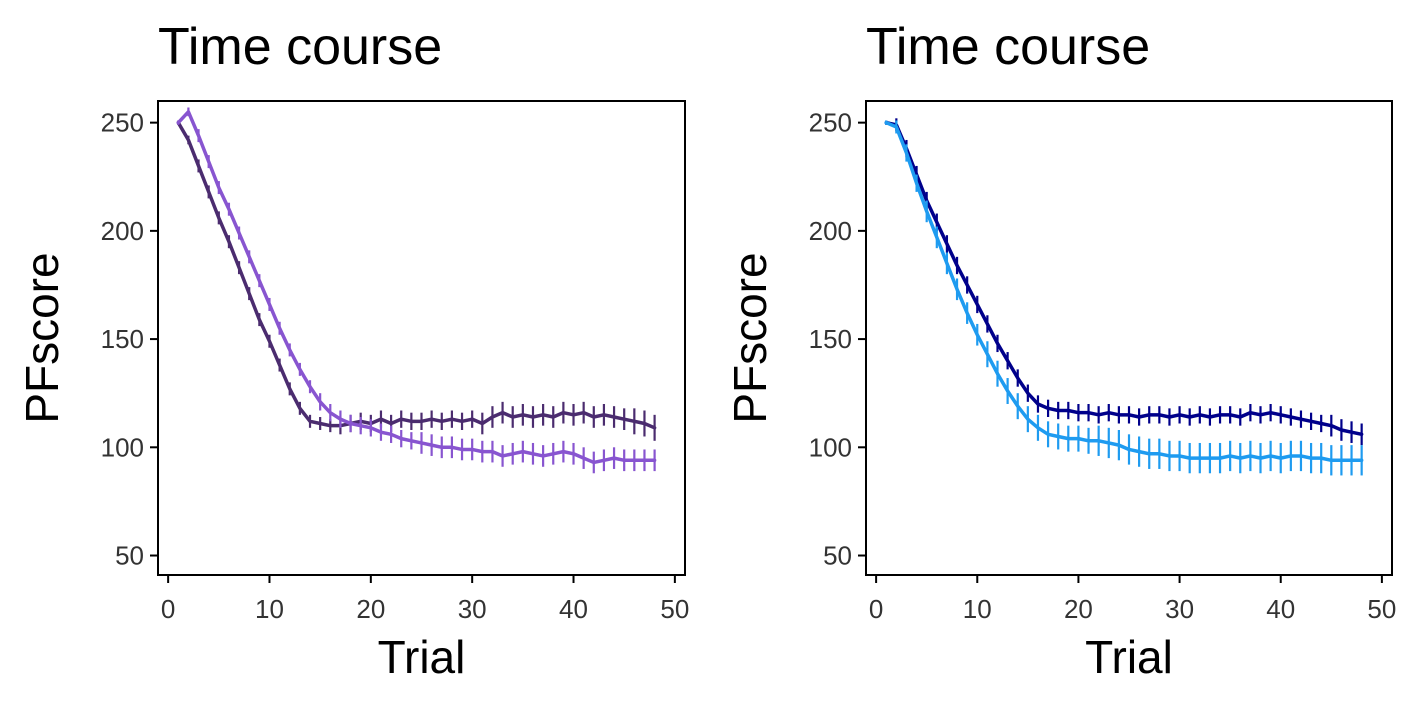  What do you see at coordinates (416, 275) in the screenshot?
I see `series-line` at bounding box center [416, 275].